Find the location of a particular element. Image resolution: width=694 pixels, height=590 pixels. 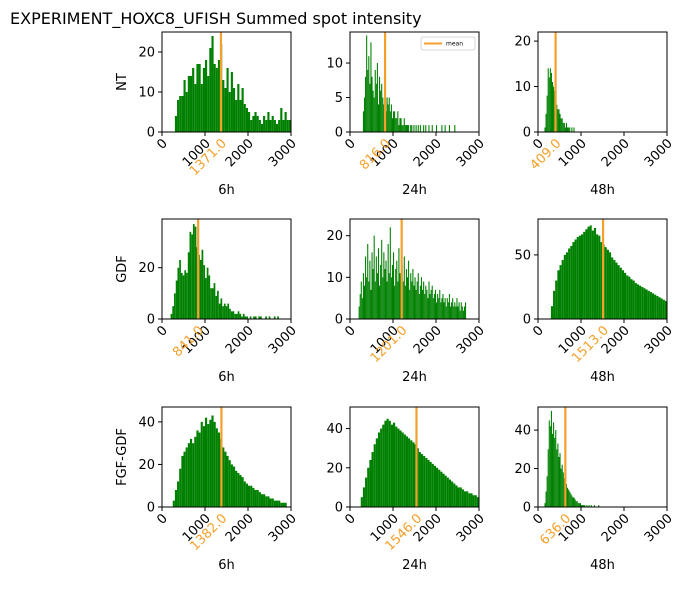

y-axis-label: FGF-GDF is located at coordinates (122, 457).